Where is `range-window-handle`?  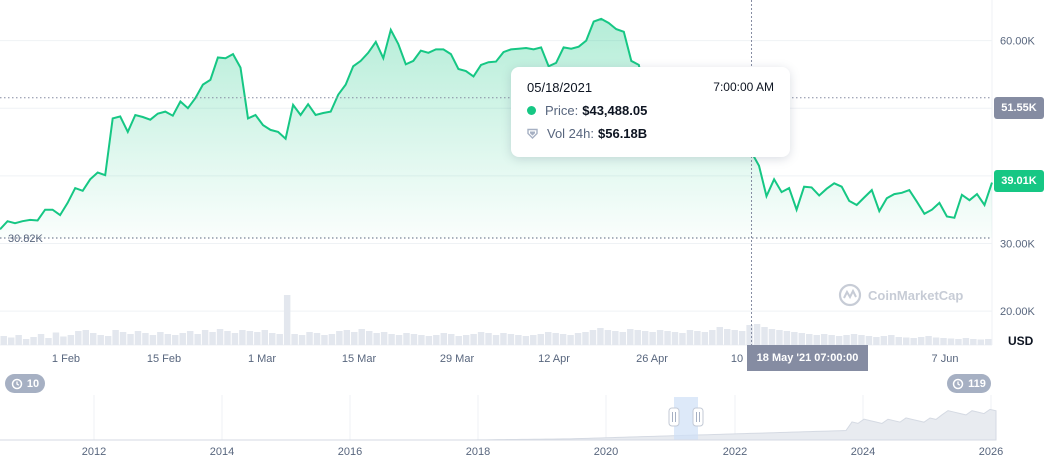
range-window-handle is located at coordinates (698, 417).